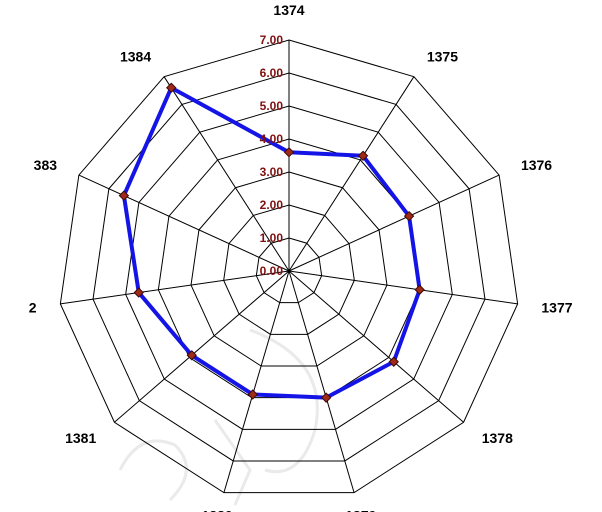 The height and width of the screenshot is (512, 602). I want to click on category-label-1376: 1376, so click(536, 165).